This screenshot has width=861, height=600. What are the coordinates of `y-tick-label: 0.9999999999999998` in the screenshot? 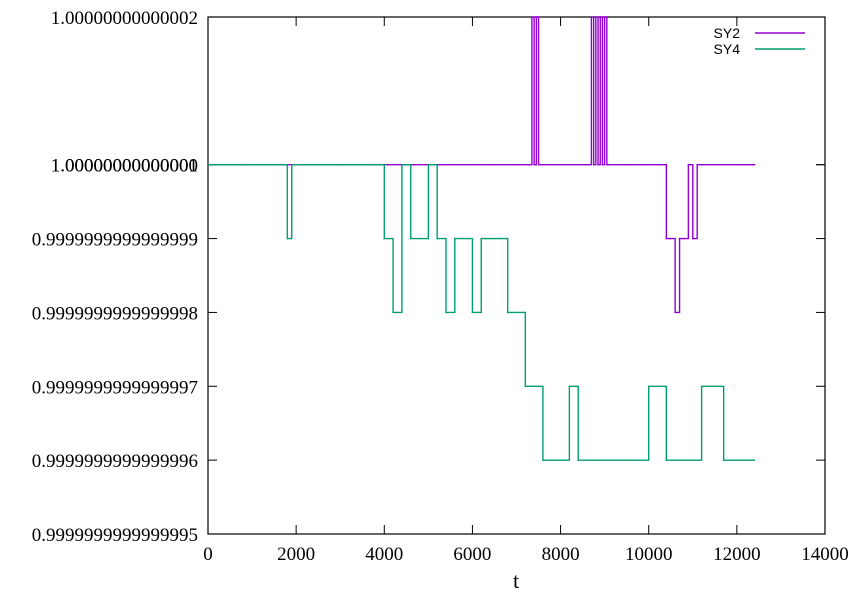 It's located at (115, 313).